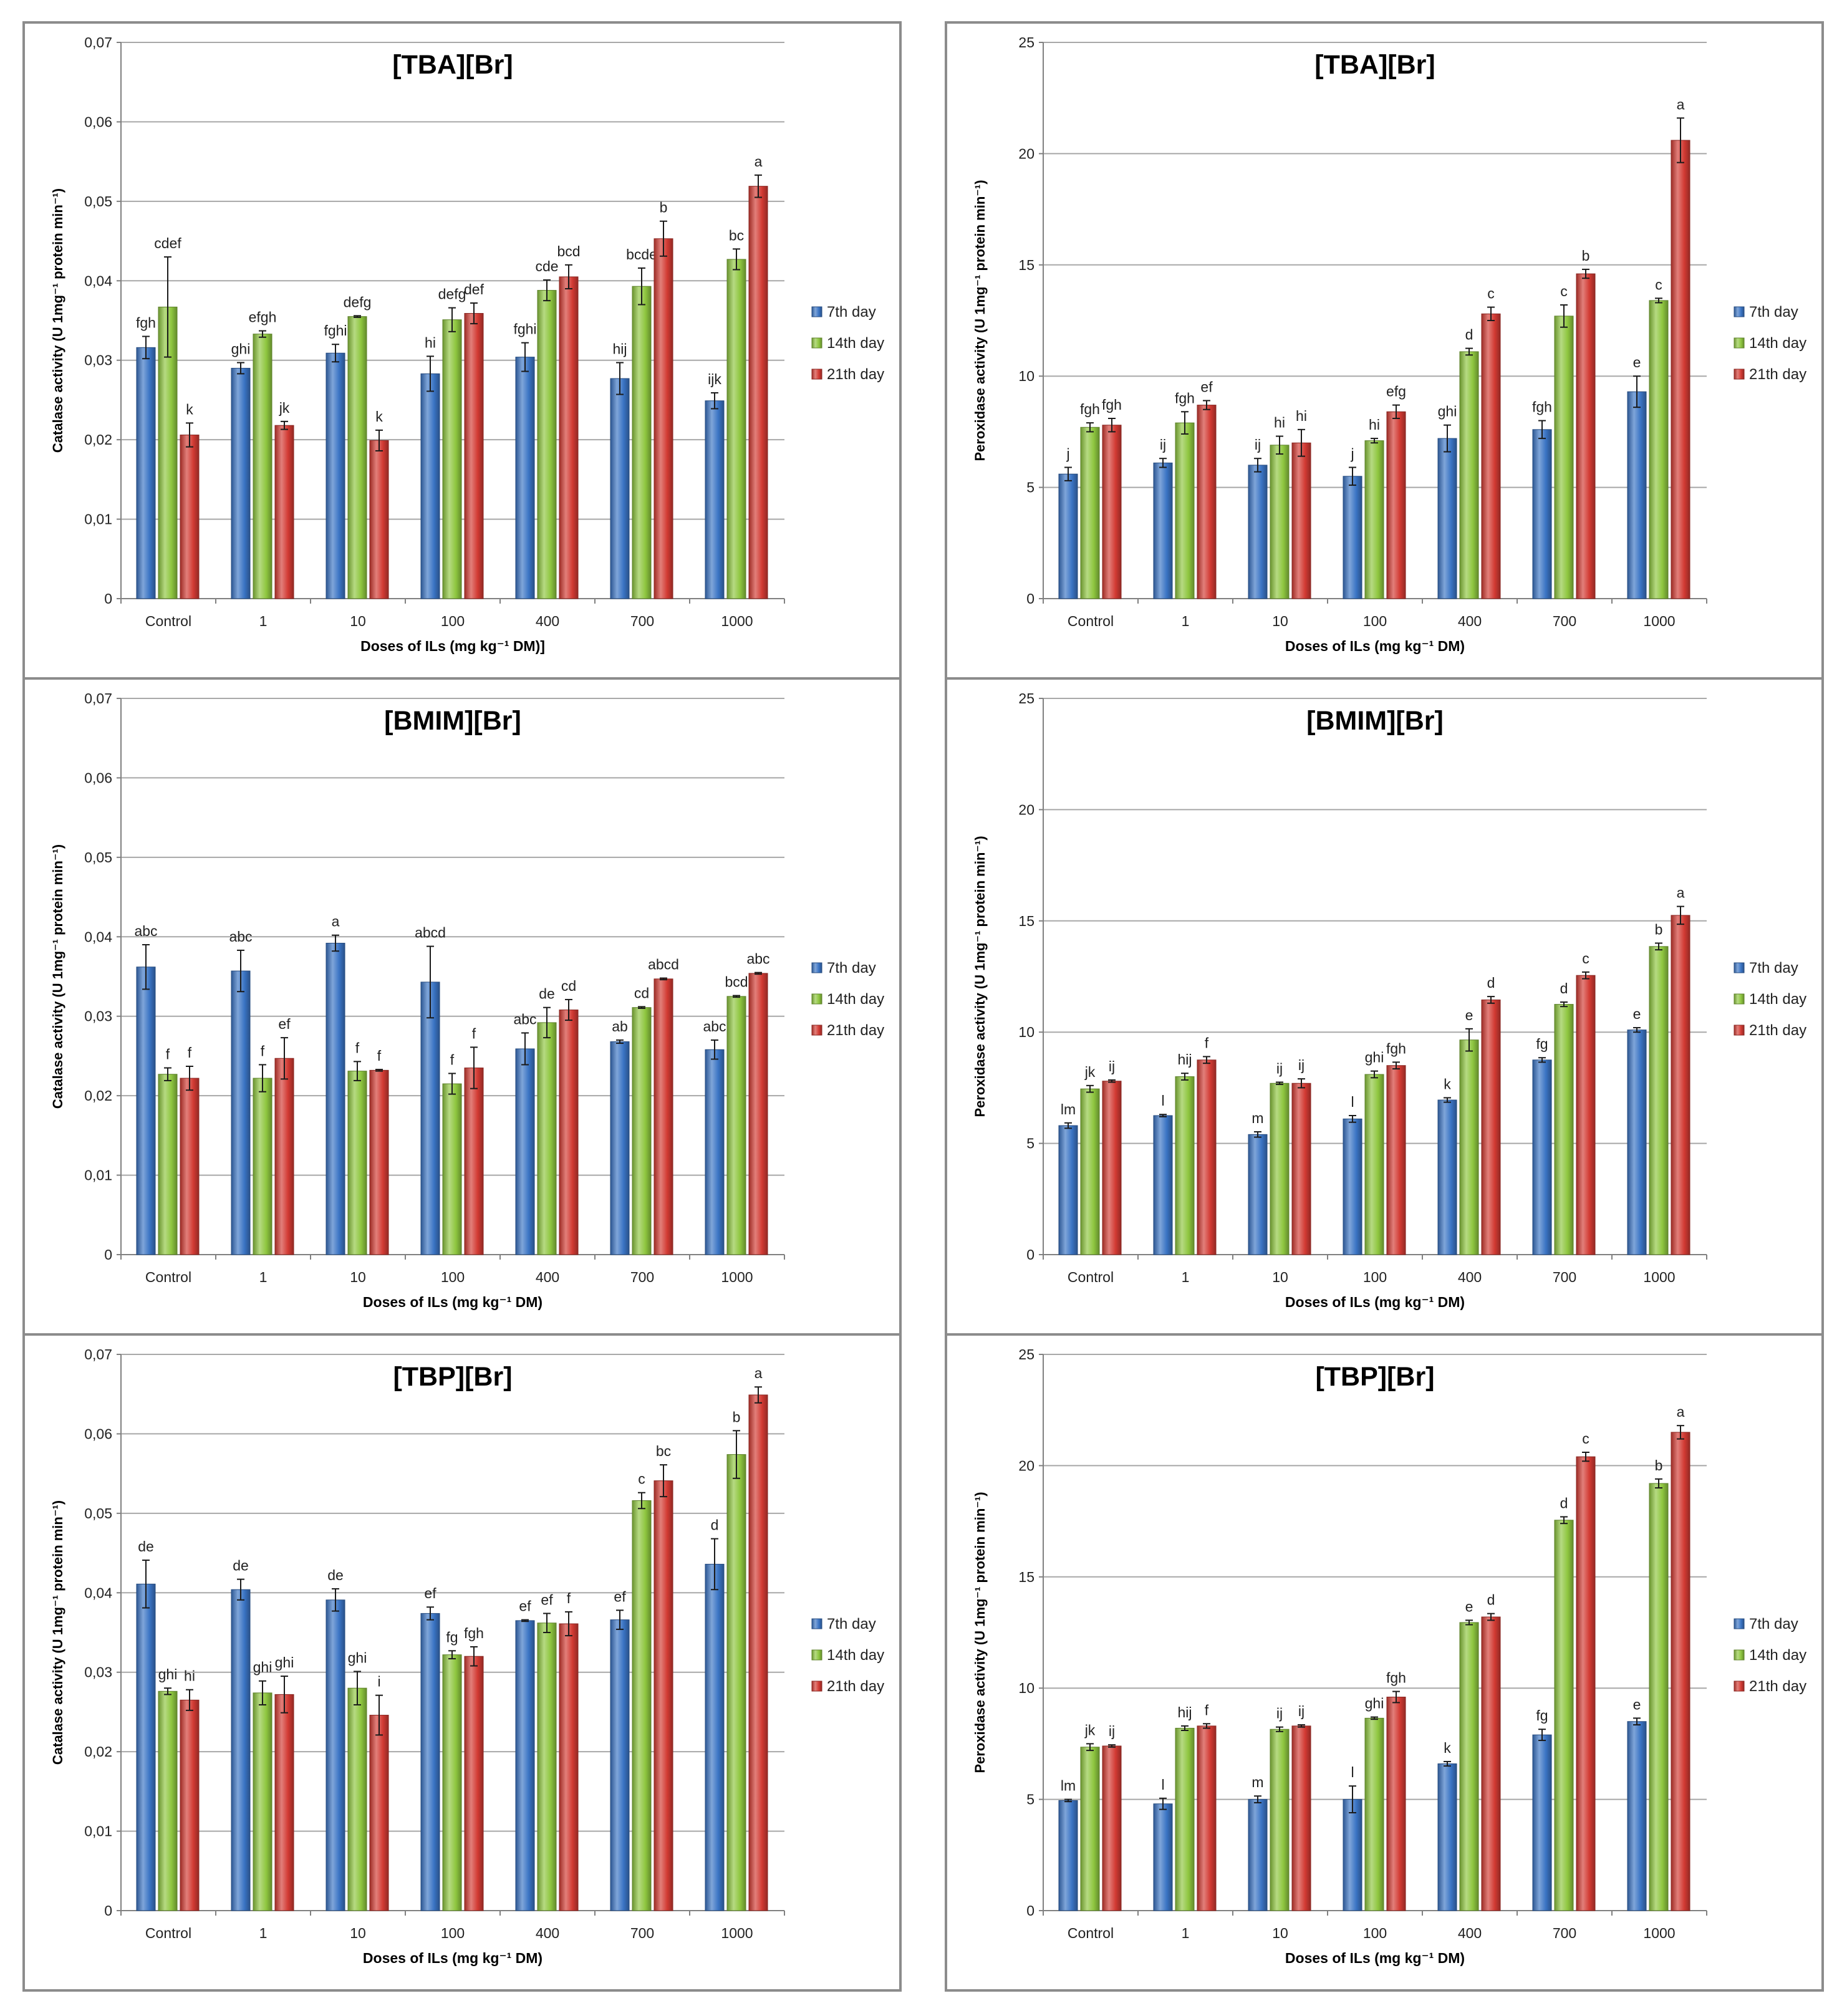  Describe the element at coordinates (168, 1933) in the screenshot. I see `x-tick-label: Control` at that location.